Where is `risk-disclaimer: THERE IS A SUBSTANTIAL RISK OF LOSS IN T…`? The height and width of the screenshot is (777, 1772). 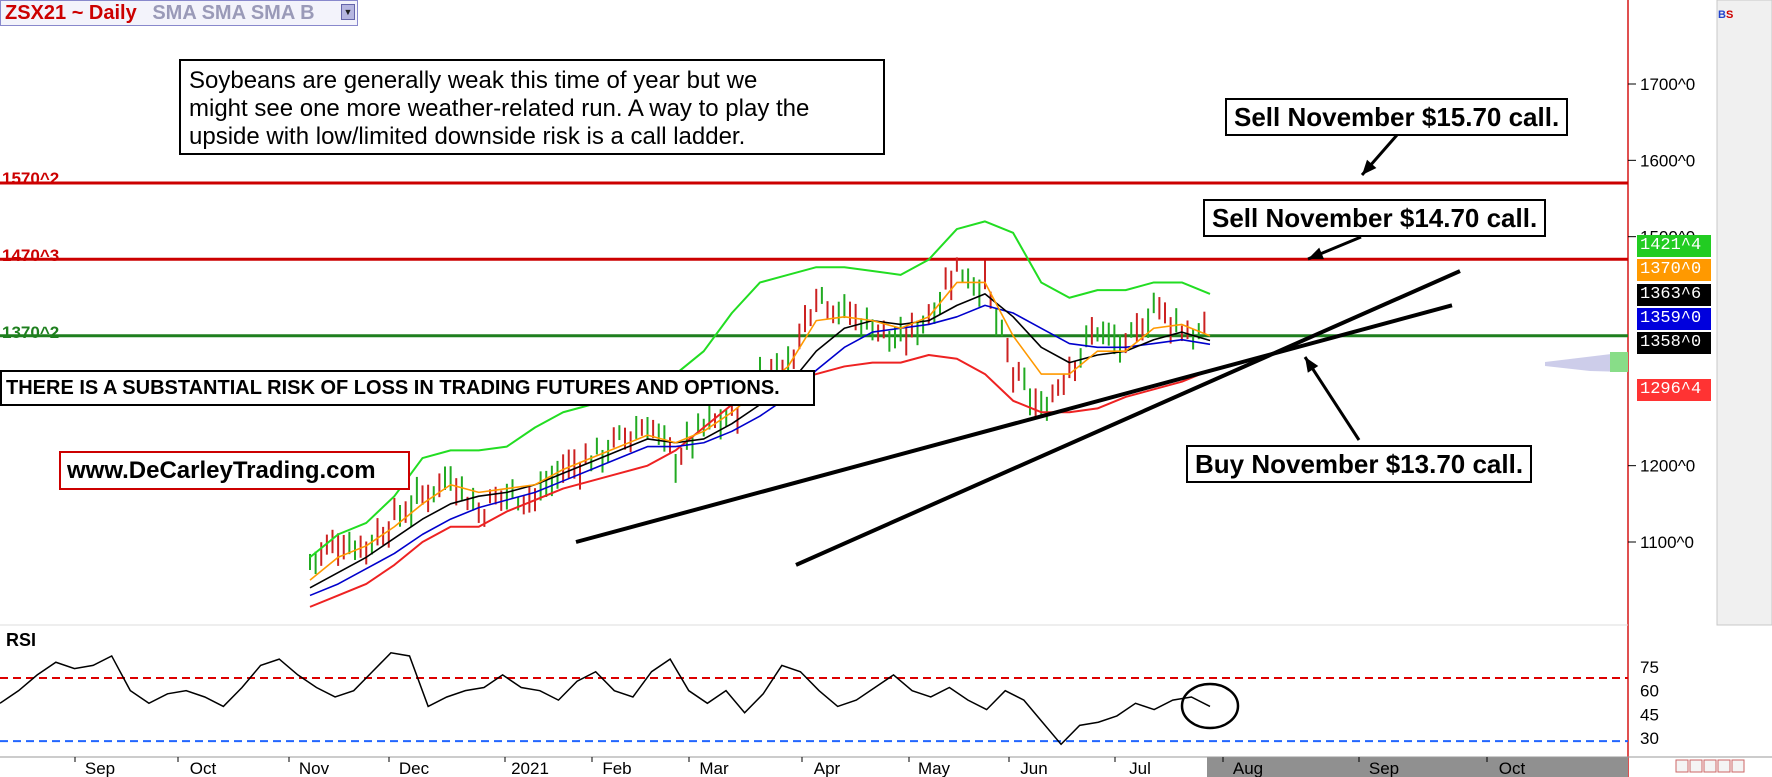 risk-disclaimer: THERE IS A SUBSTANTIAL RISK OF LOSS IN T… is located at coordinates (407, 388).